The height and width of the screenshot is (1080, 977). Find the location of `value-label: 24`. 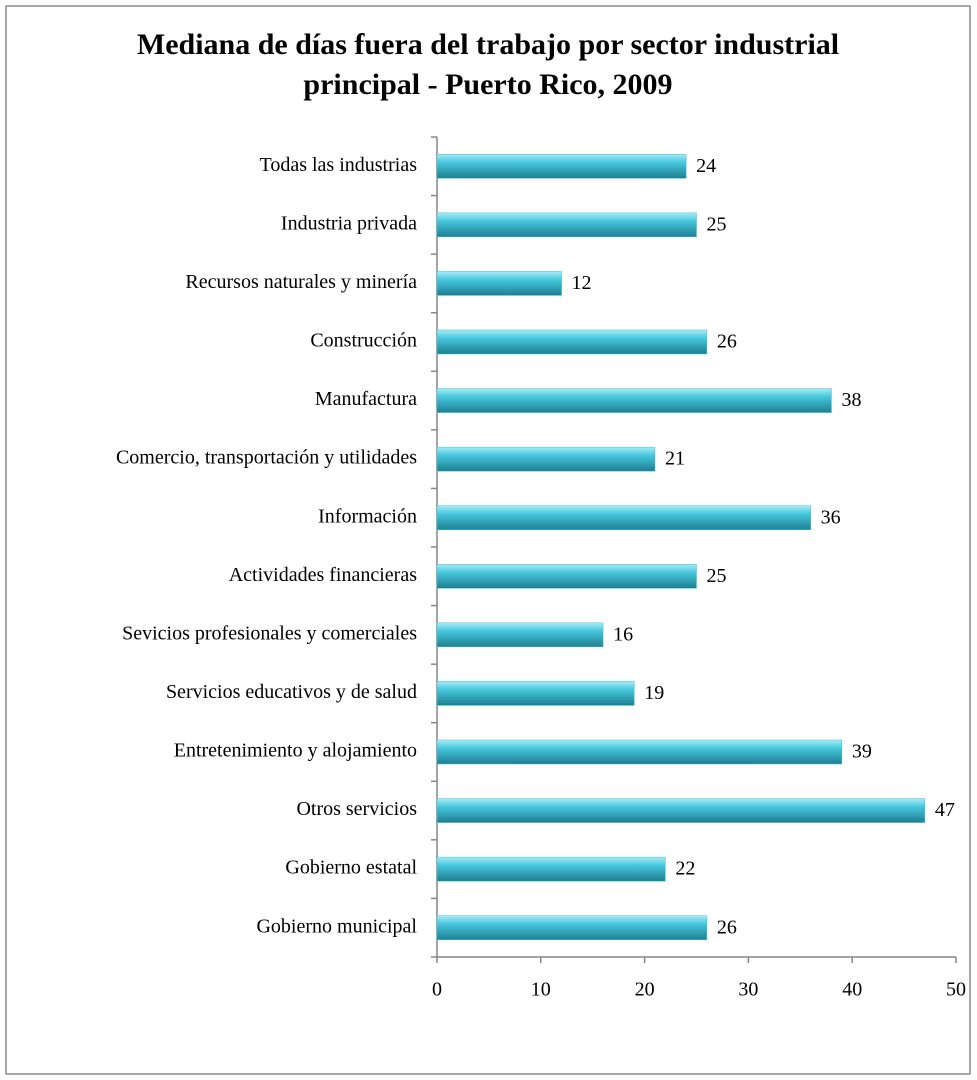

value-label: 24 is located at coordinates (706, 166).